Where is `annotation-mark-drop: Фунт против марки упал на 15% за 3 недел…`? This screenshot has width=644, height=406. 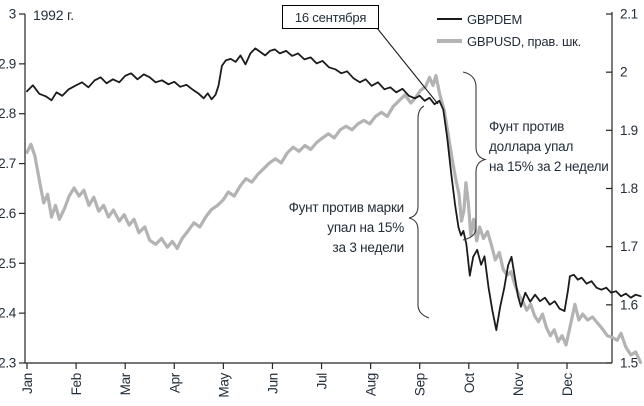
annotation-mark-drop: Фунт против марки упал на 15% за 3 недел… is located at coordinates (333, 228).